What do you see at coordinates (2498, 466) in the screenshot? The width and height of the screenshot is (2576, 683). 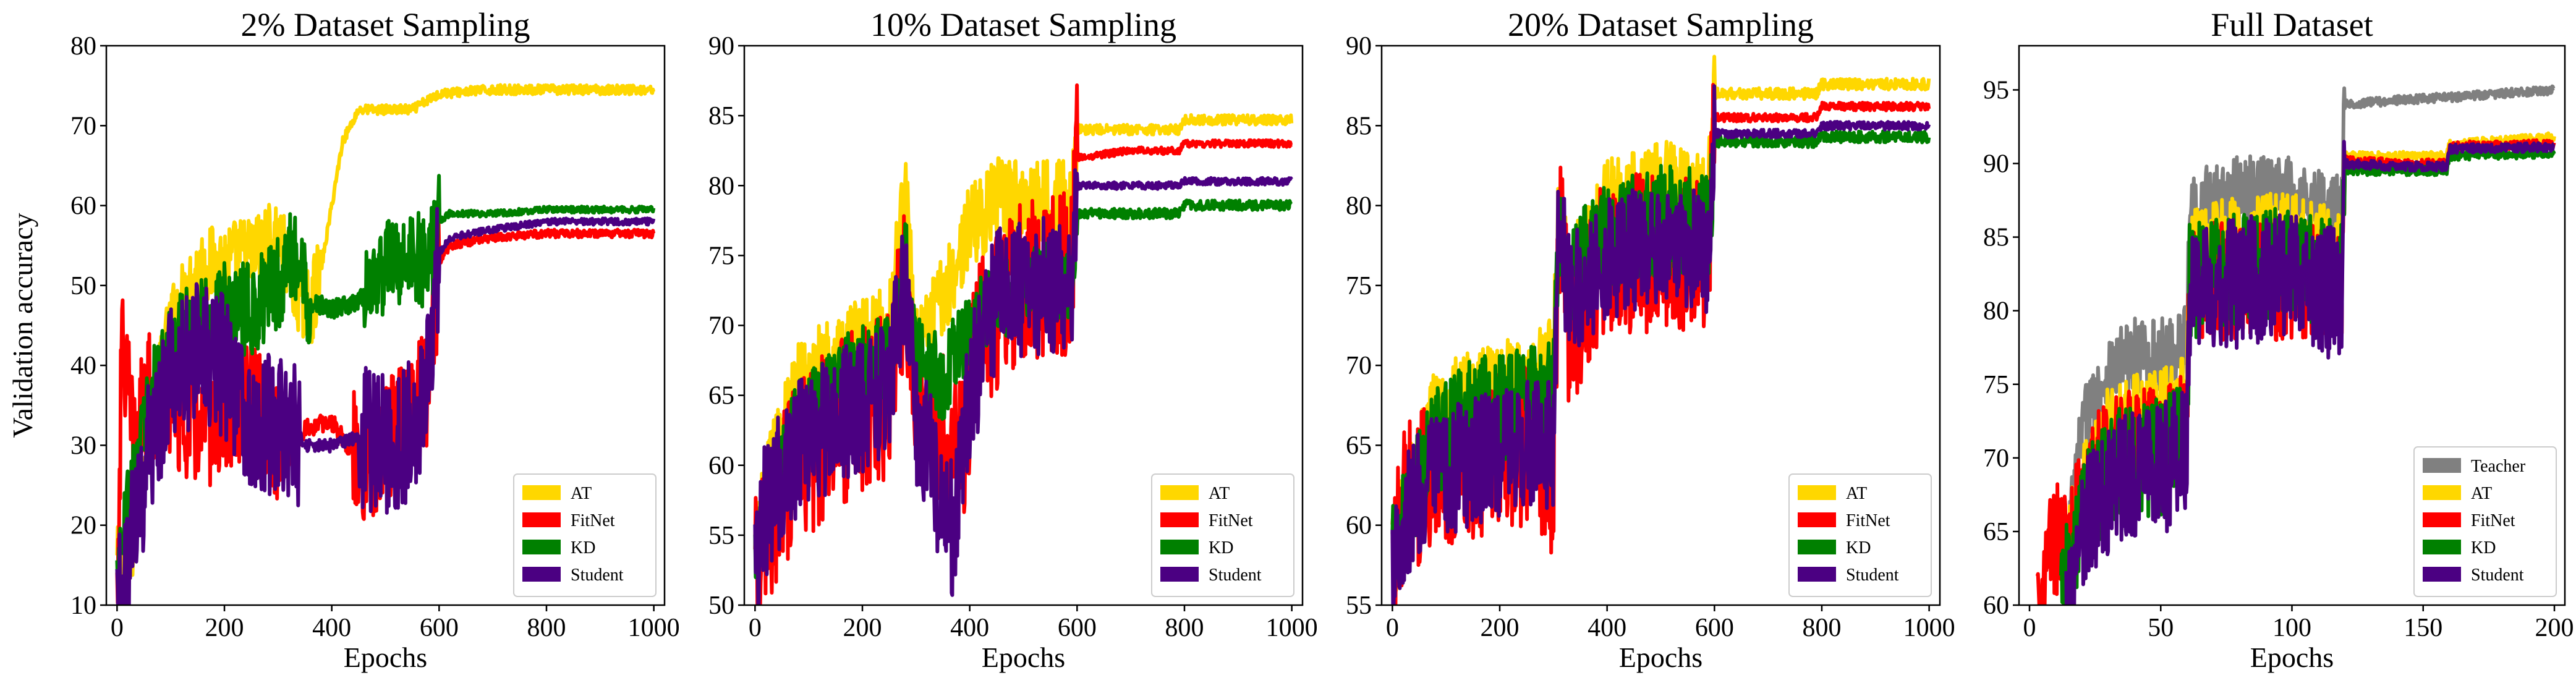 I see `legend-label-teacher: Teacher` at bounding box center [2498, 466].